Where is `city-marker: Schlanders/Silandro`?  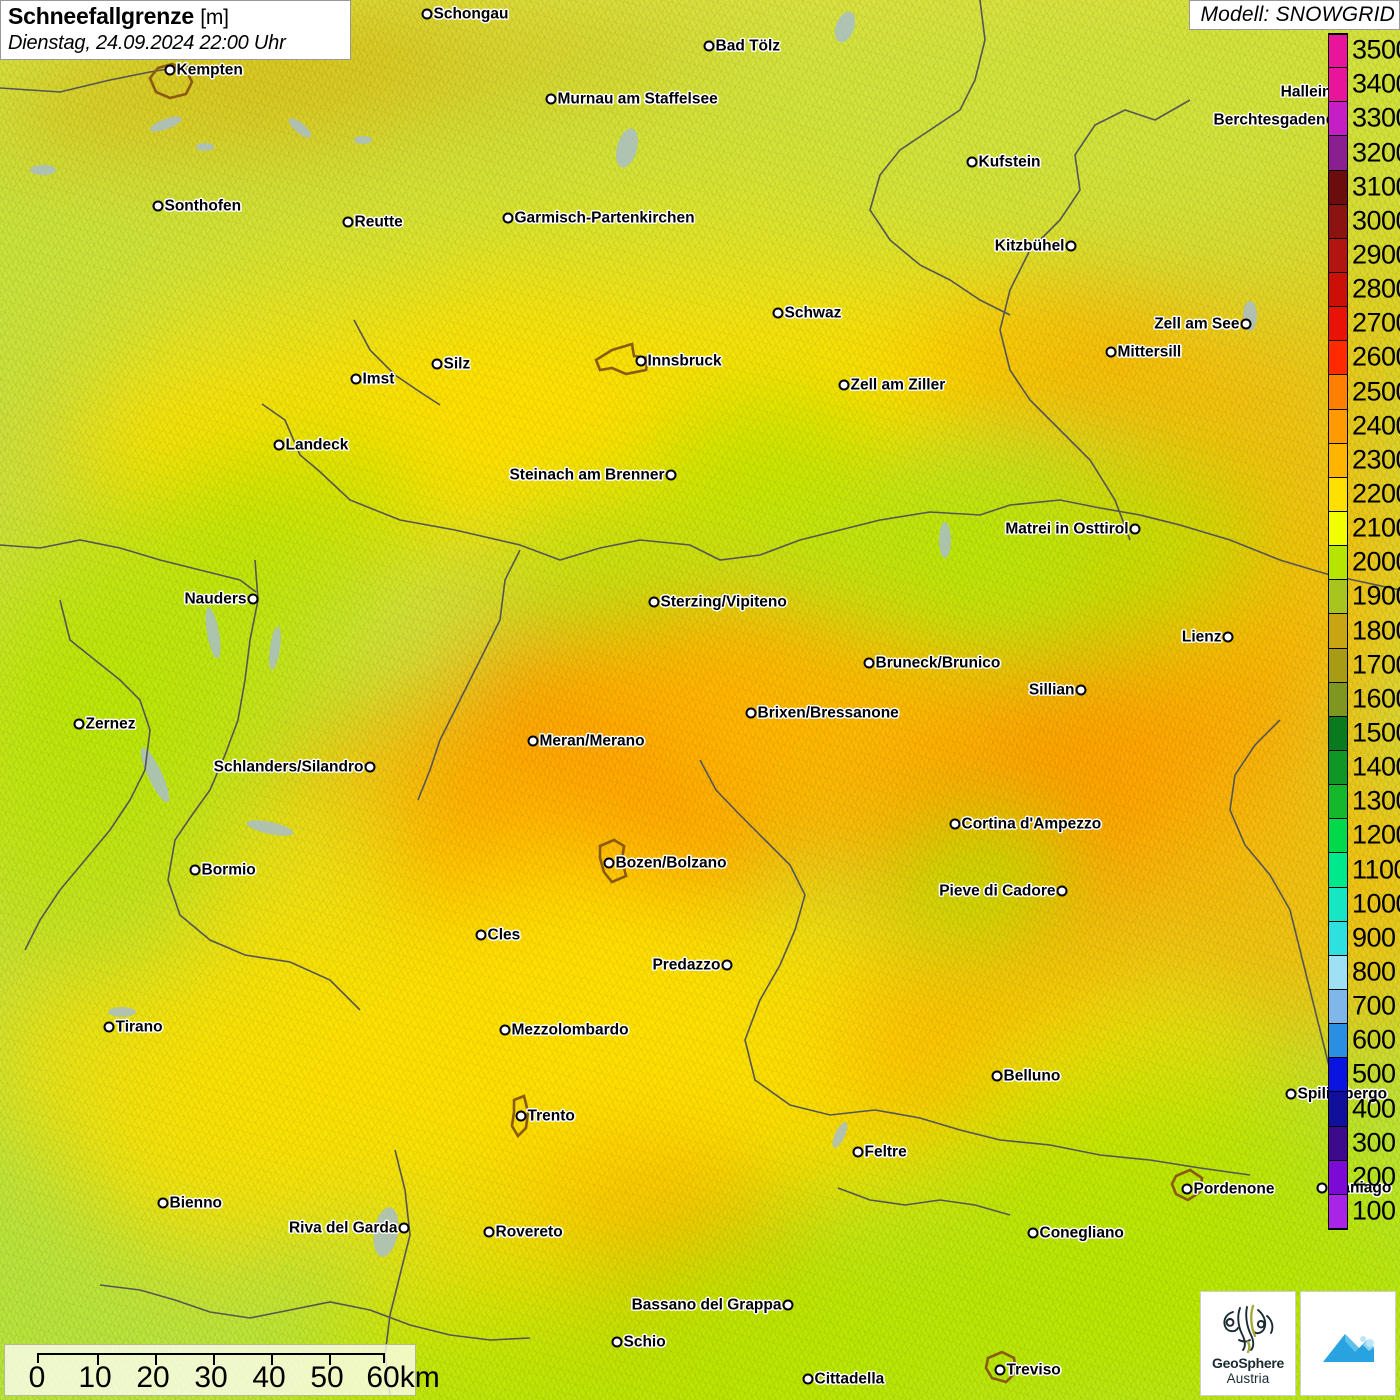 city-marker: Schlanders/Silandro is located at coordinates (295, 766).